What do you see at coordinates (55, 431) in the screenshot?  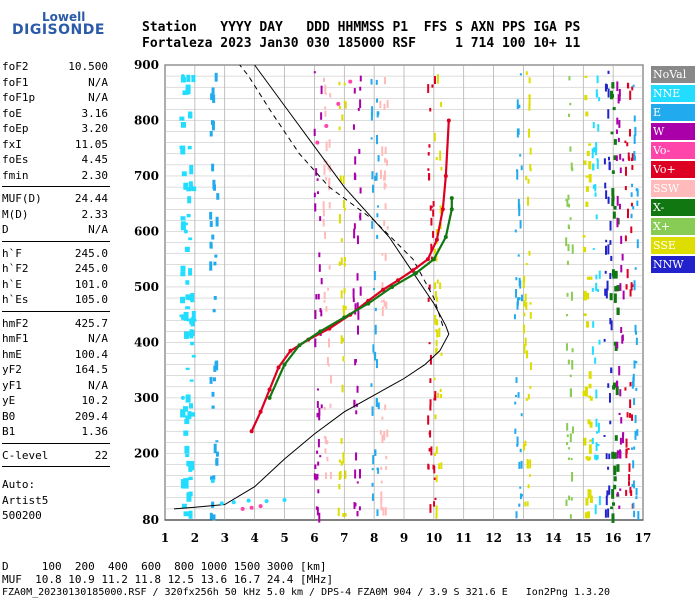 I see `param-row: B1 1.36` at bounding box center [55, 431].